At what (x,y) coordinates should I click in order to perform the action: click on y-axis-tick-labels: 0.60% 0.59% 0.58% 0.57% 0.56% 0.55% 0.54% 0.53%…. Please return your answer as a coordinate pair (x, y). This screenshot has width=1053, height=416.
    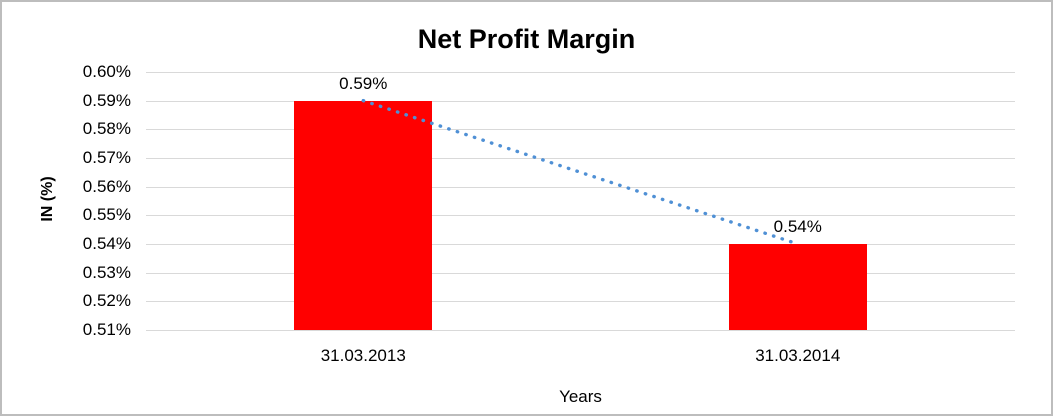
    Looking at the image, I should click on (70, 208).